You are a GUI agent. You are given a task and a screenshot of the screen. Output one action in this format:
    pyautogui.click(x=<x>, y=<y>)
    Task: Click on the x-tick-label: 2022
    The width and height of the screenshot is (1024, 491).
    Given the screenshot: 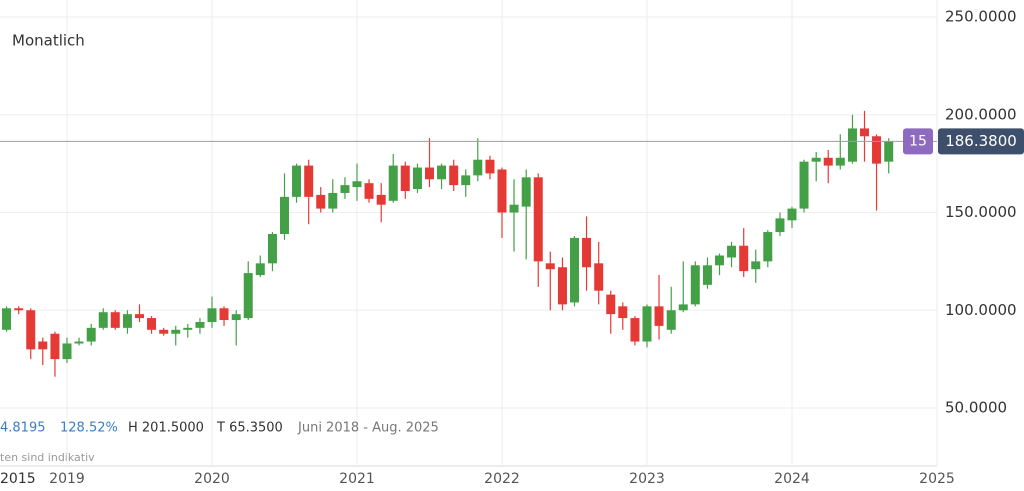 What is the action you would take?
    pyautogui.click(x=502, y=479)
    